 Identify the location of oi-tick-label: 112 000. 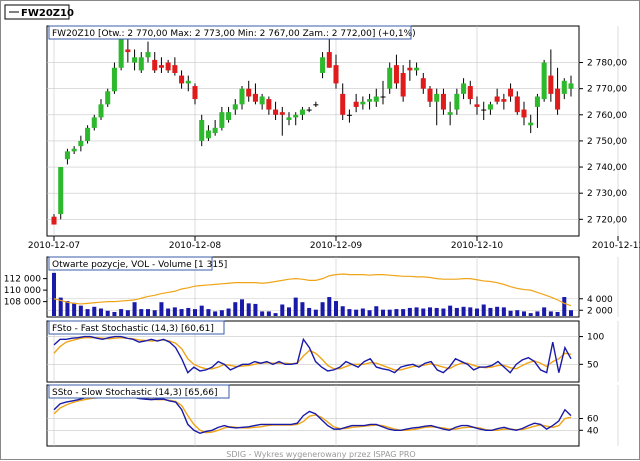
(22, 280).